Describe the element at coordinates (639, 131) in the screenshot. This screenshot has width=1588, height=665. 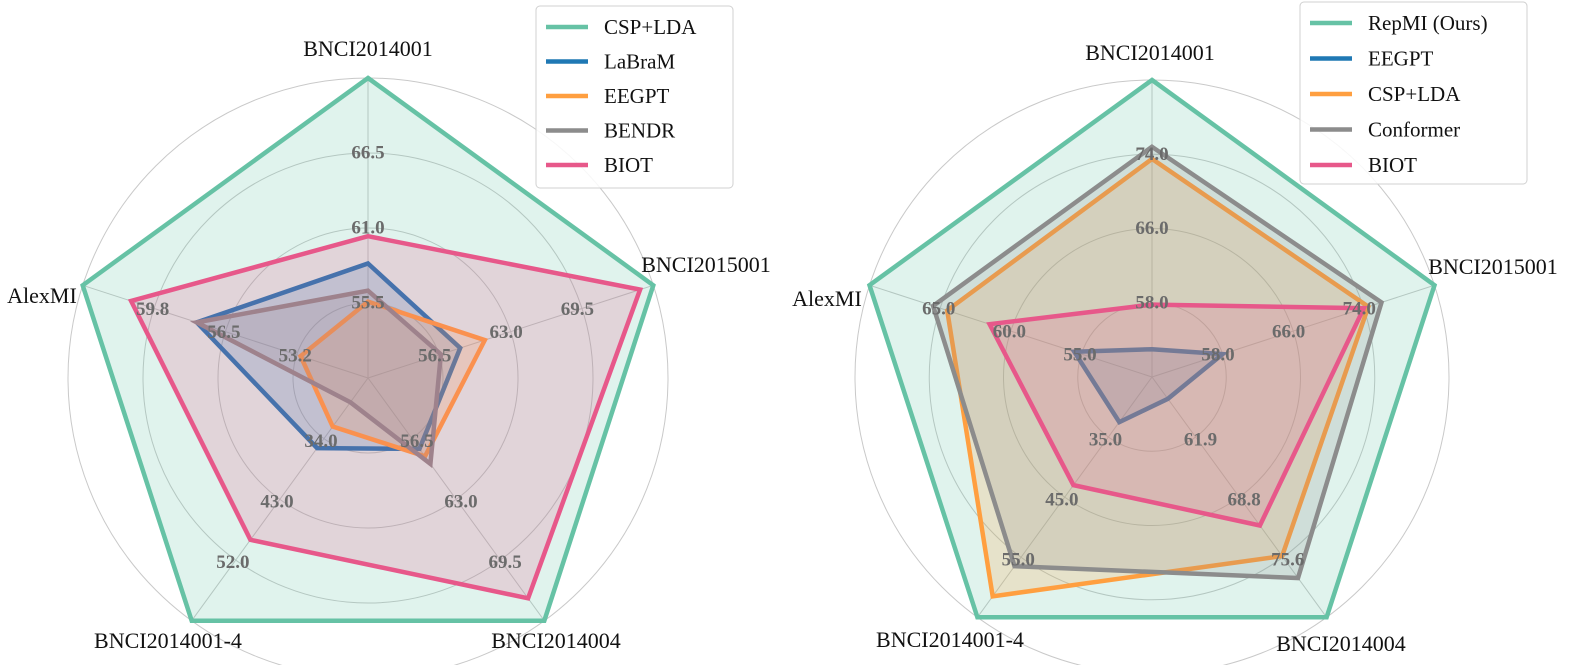
I see `legend-label-bendr: BENDR` at that location.